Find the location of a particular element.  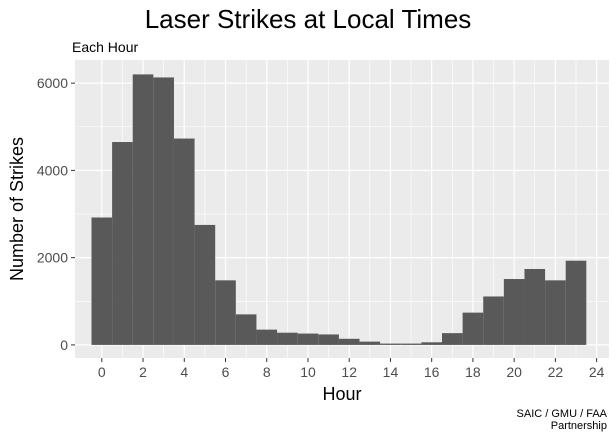

chart-subtitle: Each Hour is located at coordinates (105, 47).